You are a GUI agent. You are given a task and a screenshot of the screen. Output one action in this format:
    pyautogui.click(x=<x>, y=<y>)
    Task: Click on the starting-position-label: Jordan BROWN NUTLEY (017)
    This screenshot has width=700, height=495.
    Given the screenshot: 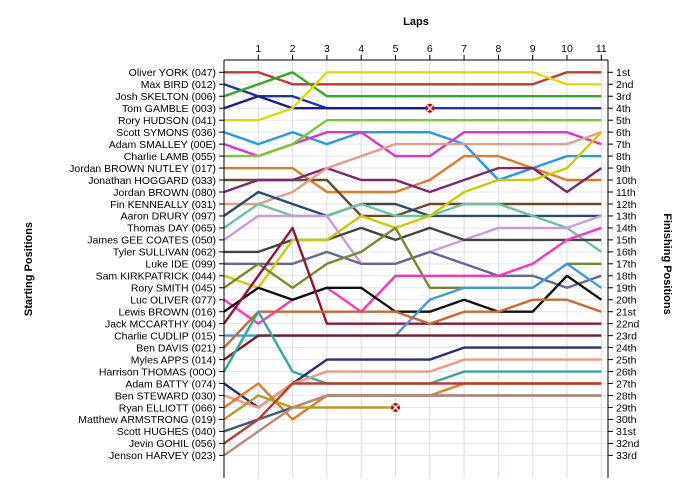 What is the action you would take?
    pyautogui.click(x=142, y=169)
    